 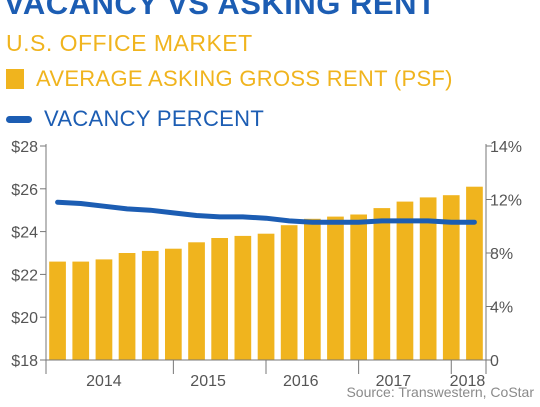 What do you see at coordinates (506, 201) in the screenshot?
I see `y-right-tick-3: 12%` at bounding box center [506, 201].